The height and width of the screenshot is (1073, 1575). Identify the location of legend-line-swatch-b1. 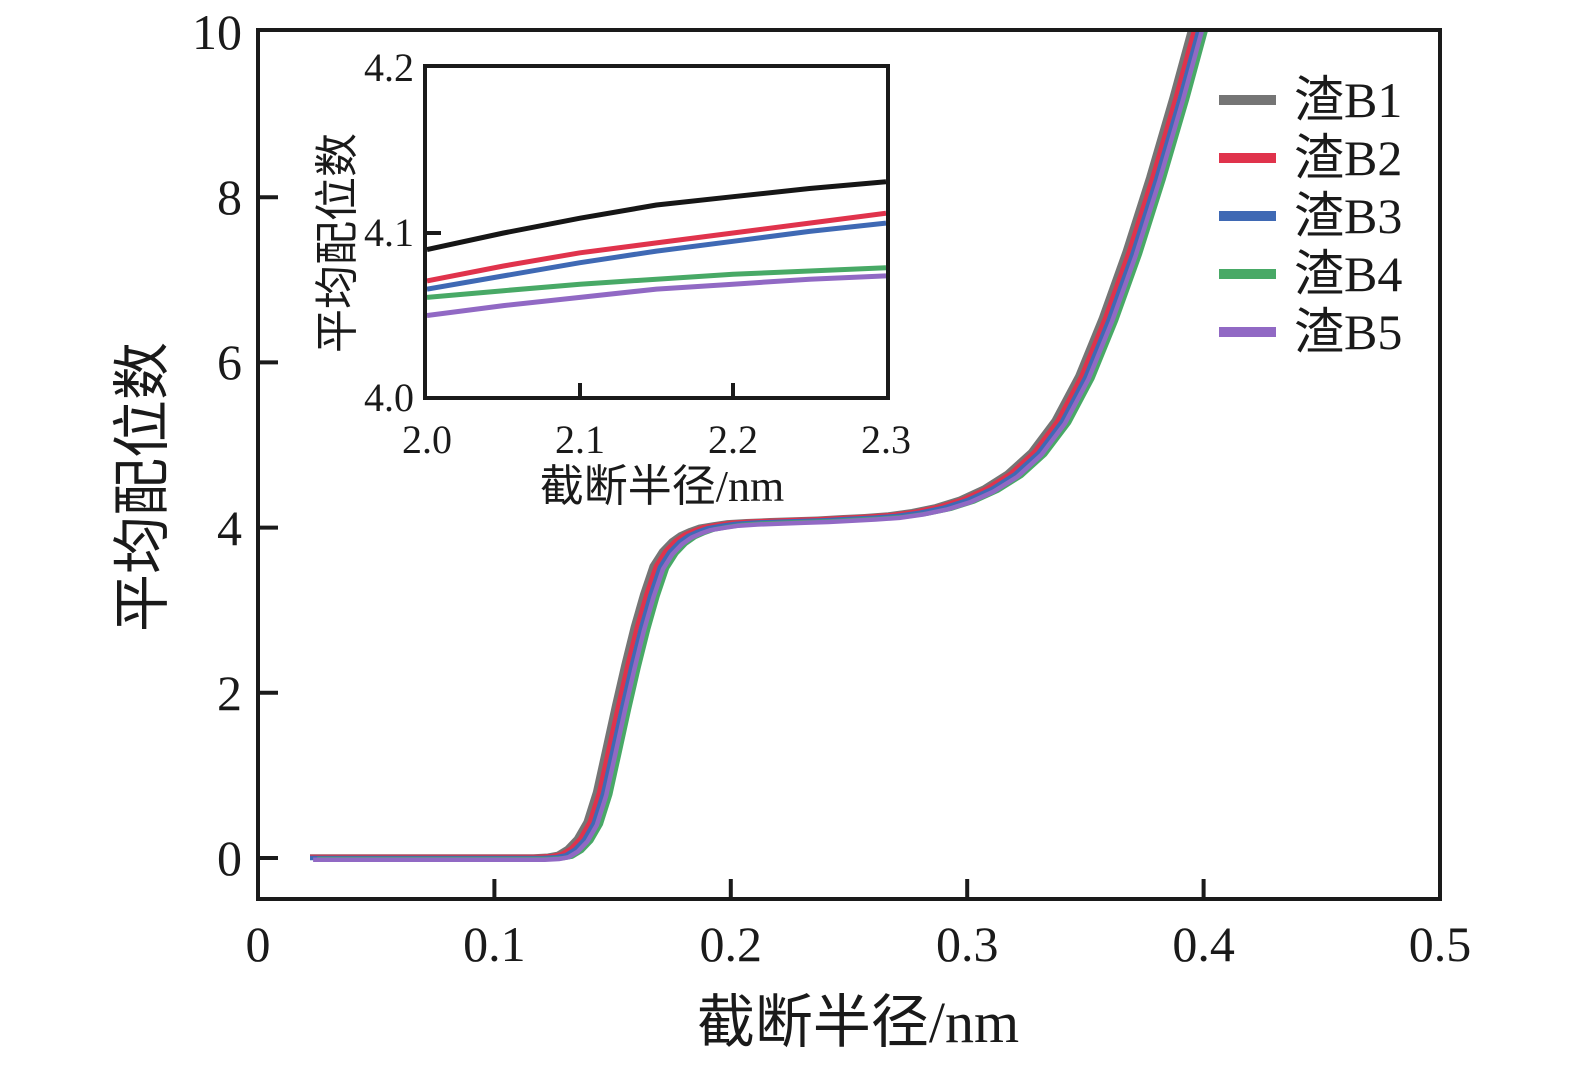
(1247, 100).